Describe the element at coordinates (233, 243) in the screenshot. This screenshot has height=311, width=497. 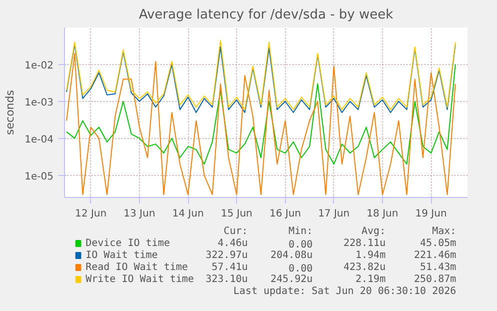
I see `text: 4.46u` at that location.